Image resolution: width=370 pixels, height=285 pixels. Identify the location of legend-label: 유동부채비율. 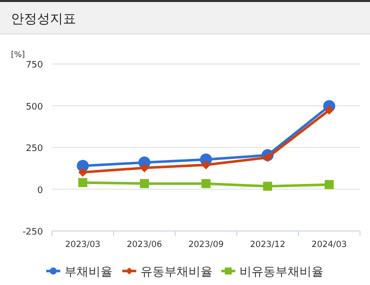
(176, 271).